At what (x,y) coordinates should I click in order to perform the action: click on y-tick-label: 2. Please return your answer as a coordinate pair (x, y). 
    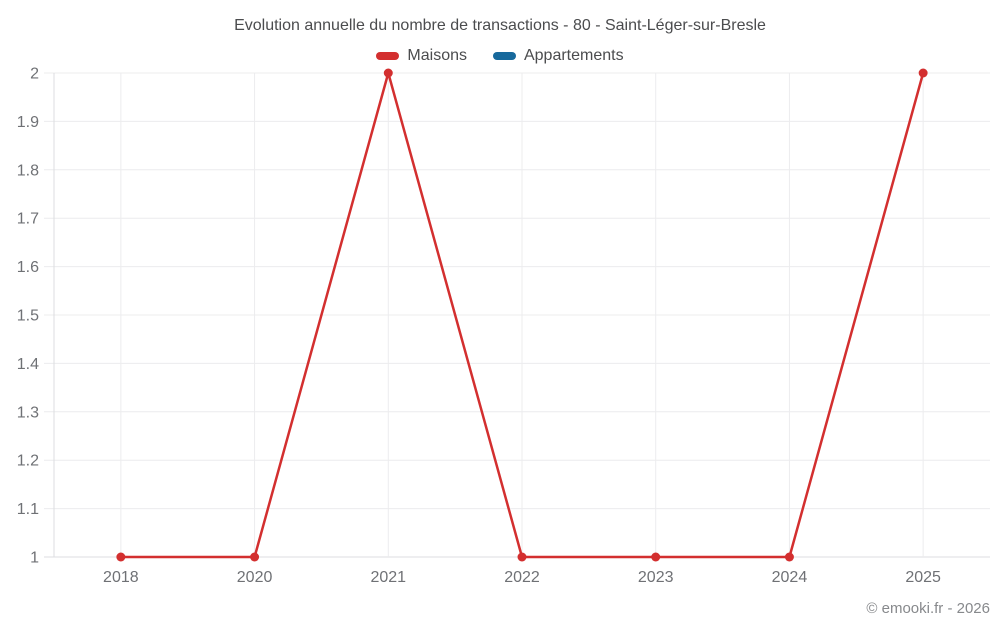
    Looking at the image, I should click on (34, 74).